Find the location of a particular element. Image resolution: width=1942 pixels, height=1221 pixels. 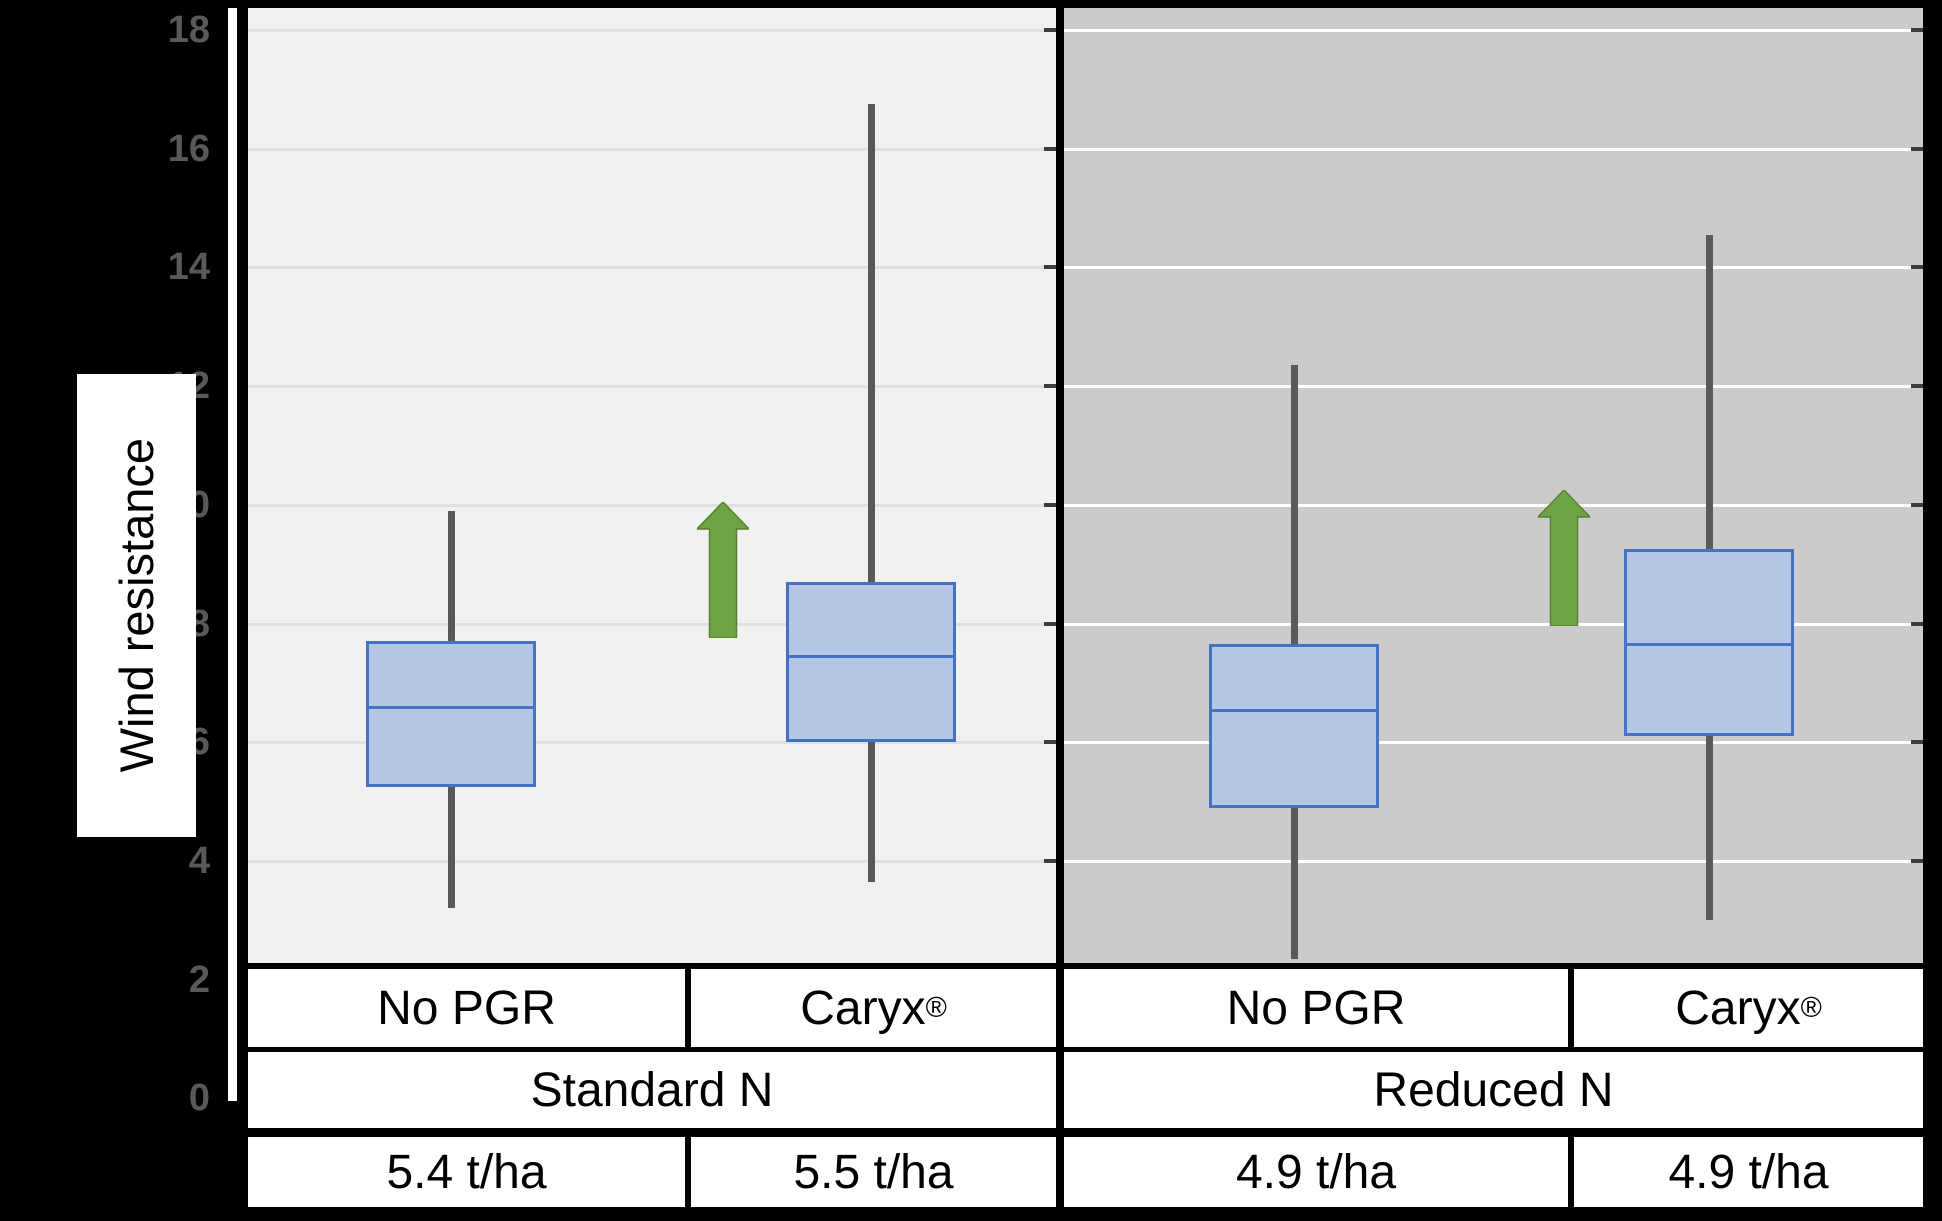

cell-yield-2: 5.5 t/ha is located at coordinates (873, 1172).